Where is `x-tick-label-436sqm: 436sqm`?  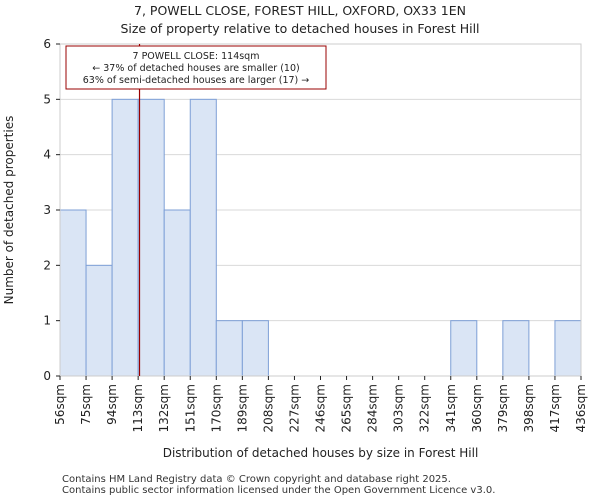 x-tick-label-436sqm: 436sqm is located at coordinates (581, 408).